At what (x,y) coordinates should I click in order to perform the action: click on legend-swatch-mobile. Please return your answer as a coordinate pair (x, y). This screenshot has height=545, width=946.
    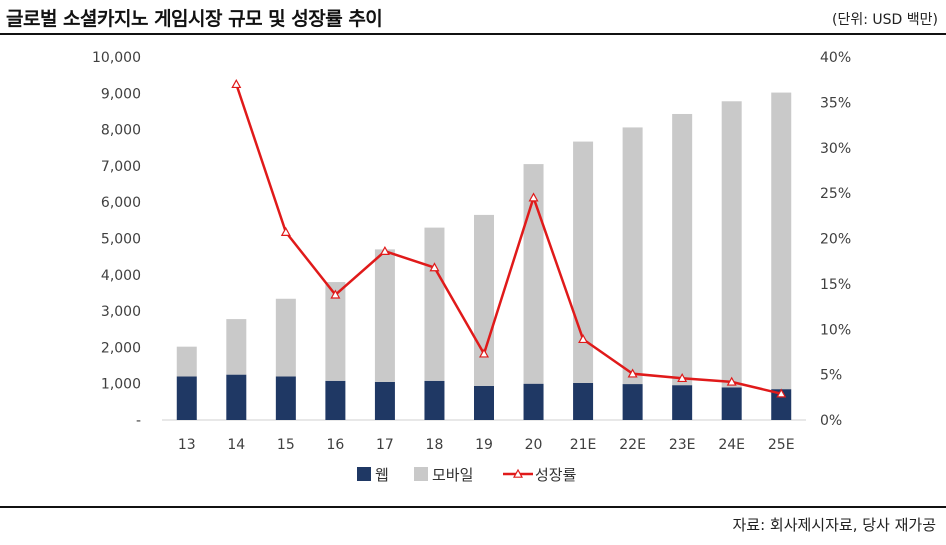
    Looking at the image, I should click on (421, 474).